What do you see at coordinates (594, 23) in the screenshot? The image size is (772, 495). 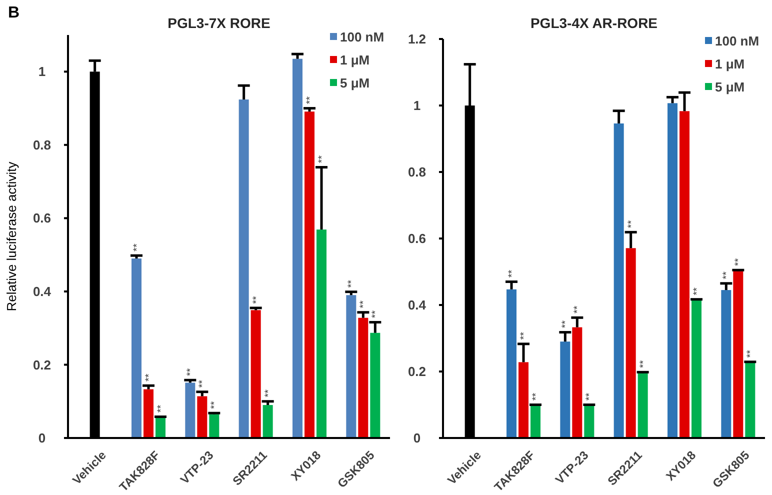 I see `chart-title: PGL3-4X AR-RORE` at bounding box center [594, 23].